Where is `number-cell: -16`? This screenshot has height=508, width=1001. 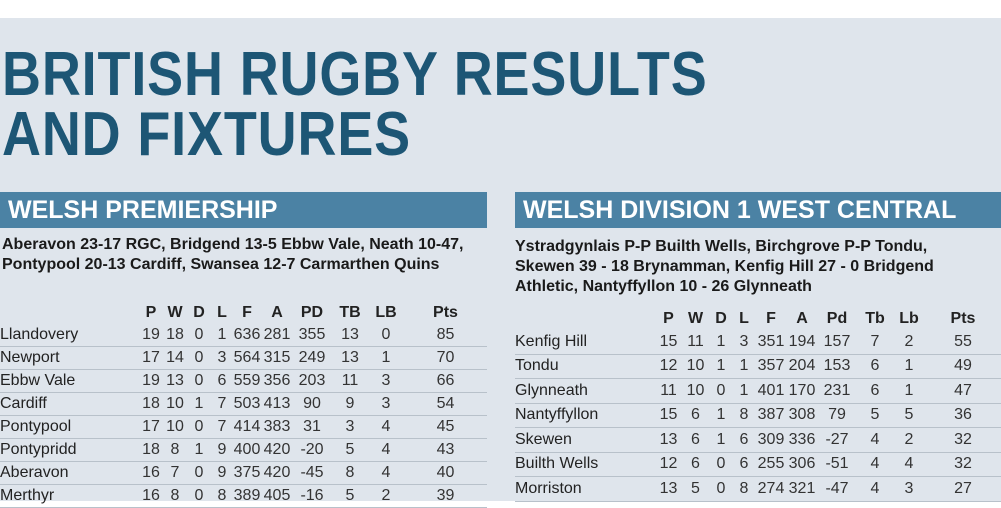 number-cell: -16 is located at coordinates (312, 496).